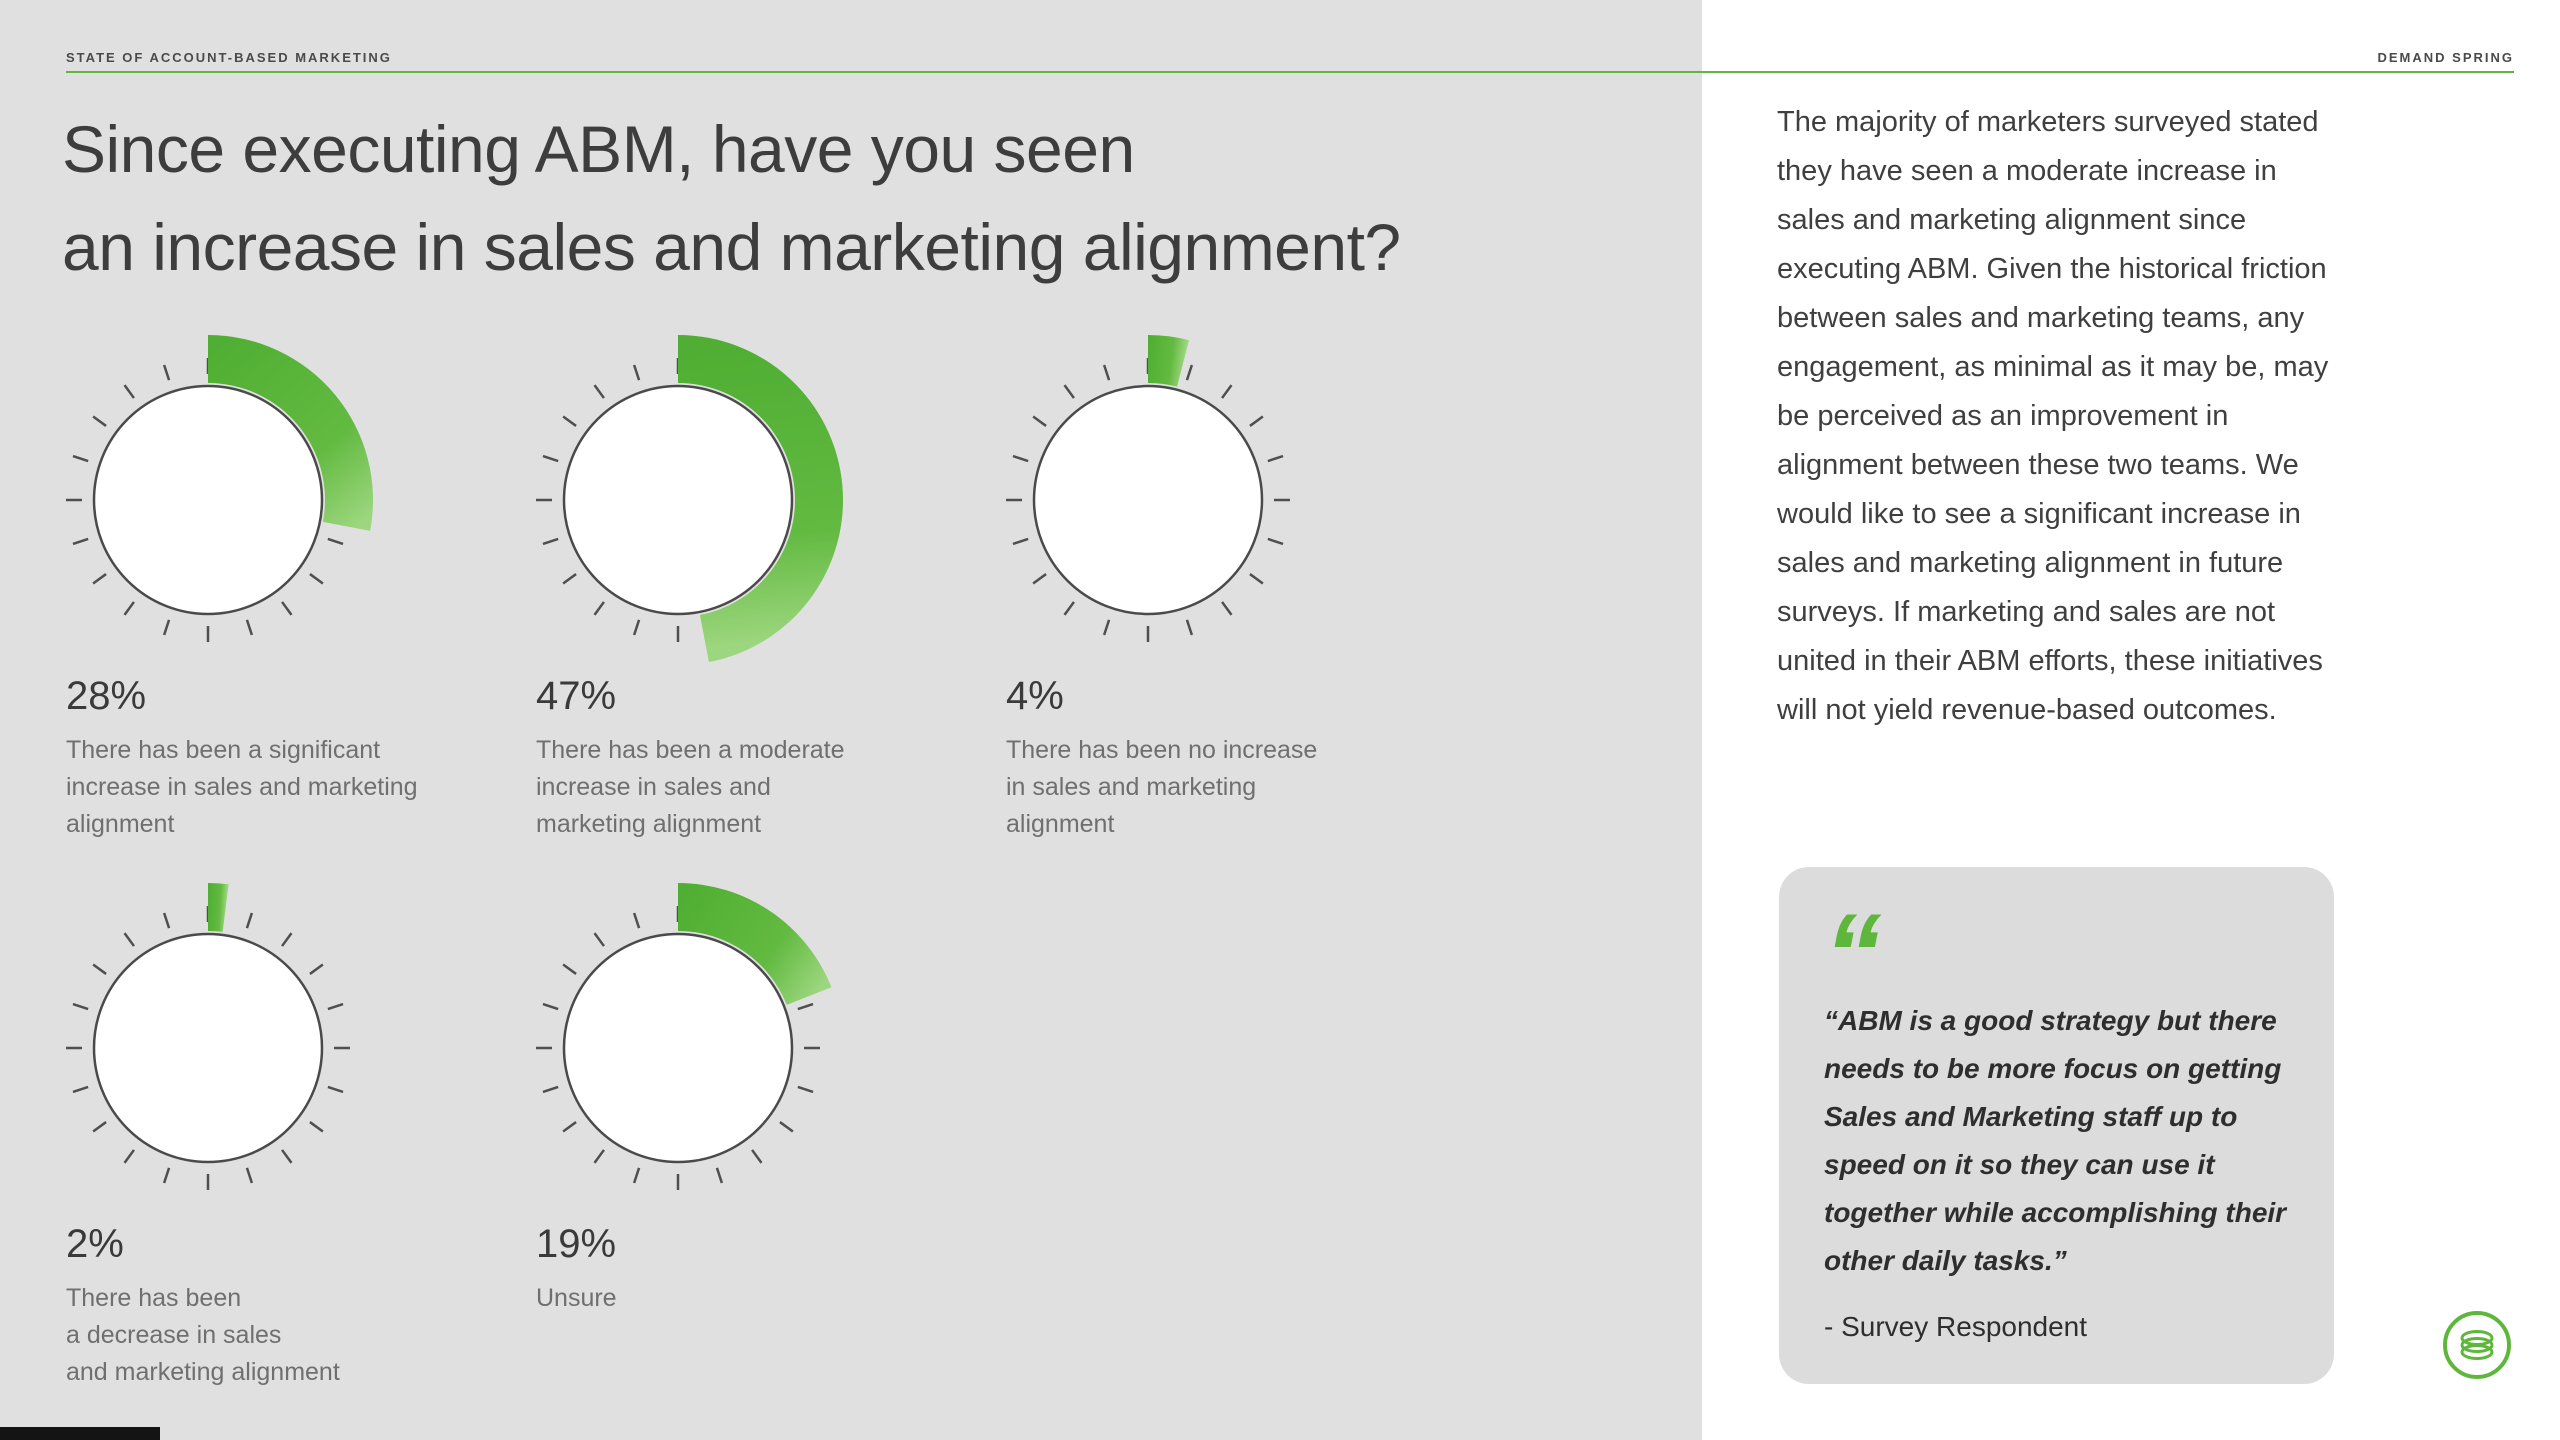 Image resolution: width=2560 pixels, height=1440 pixels. What do you see at coordinates (2477, 1345) in the screenshot?
I see `demand-spring-logo-icon` at bounding box center [2477, 1345].